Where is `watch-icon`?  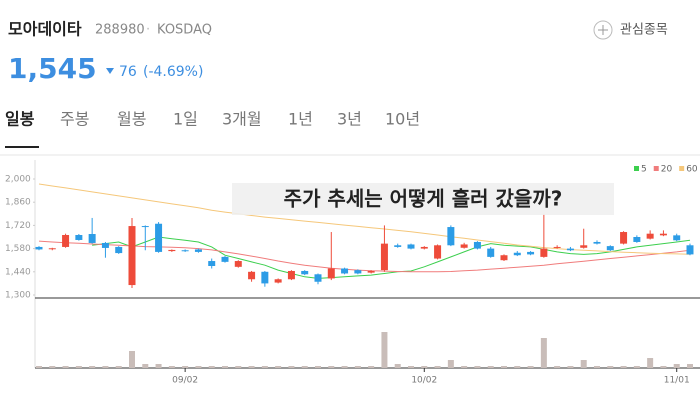 watch-icon is located at coordinates (603, 30).